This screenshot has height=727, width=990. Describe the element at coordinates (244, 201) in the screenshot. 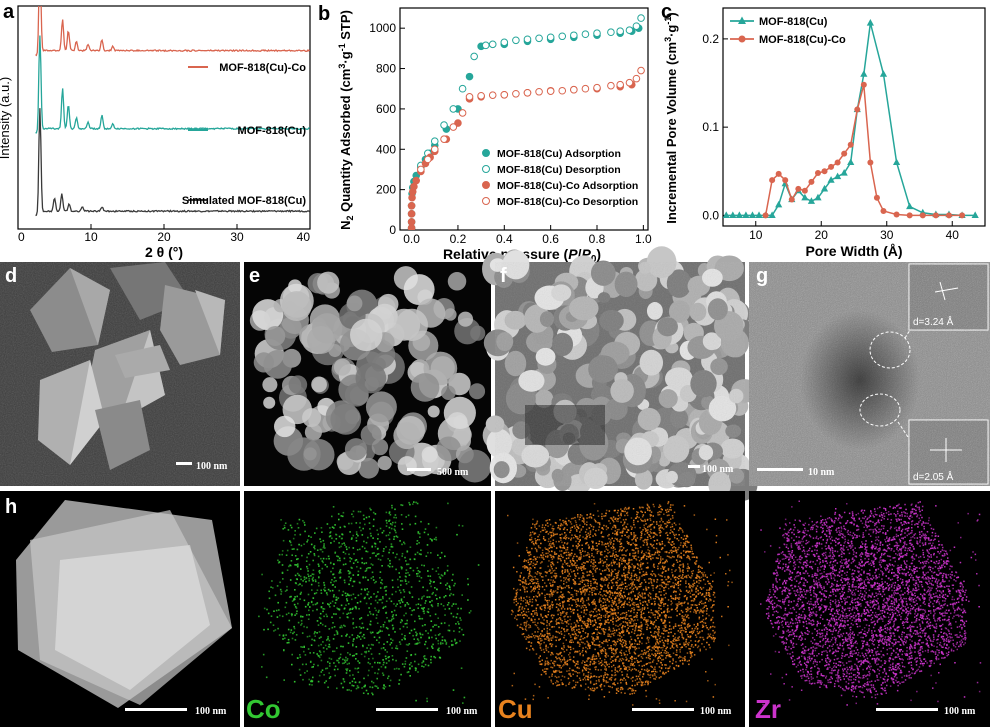

I see `panel-a-legend-entry: Simulated MOF-818(Cu)` at that location.